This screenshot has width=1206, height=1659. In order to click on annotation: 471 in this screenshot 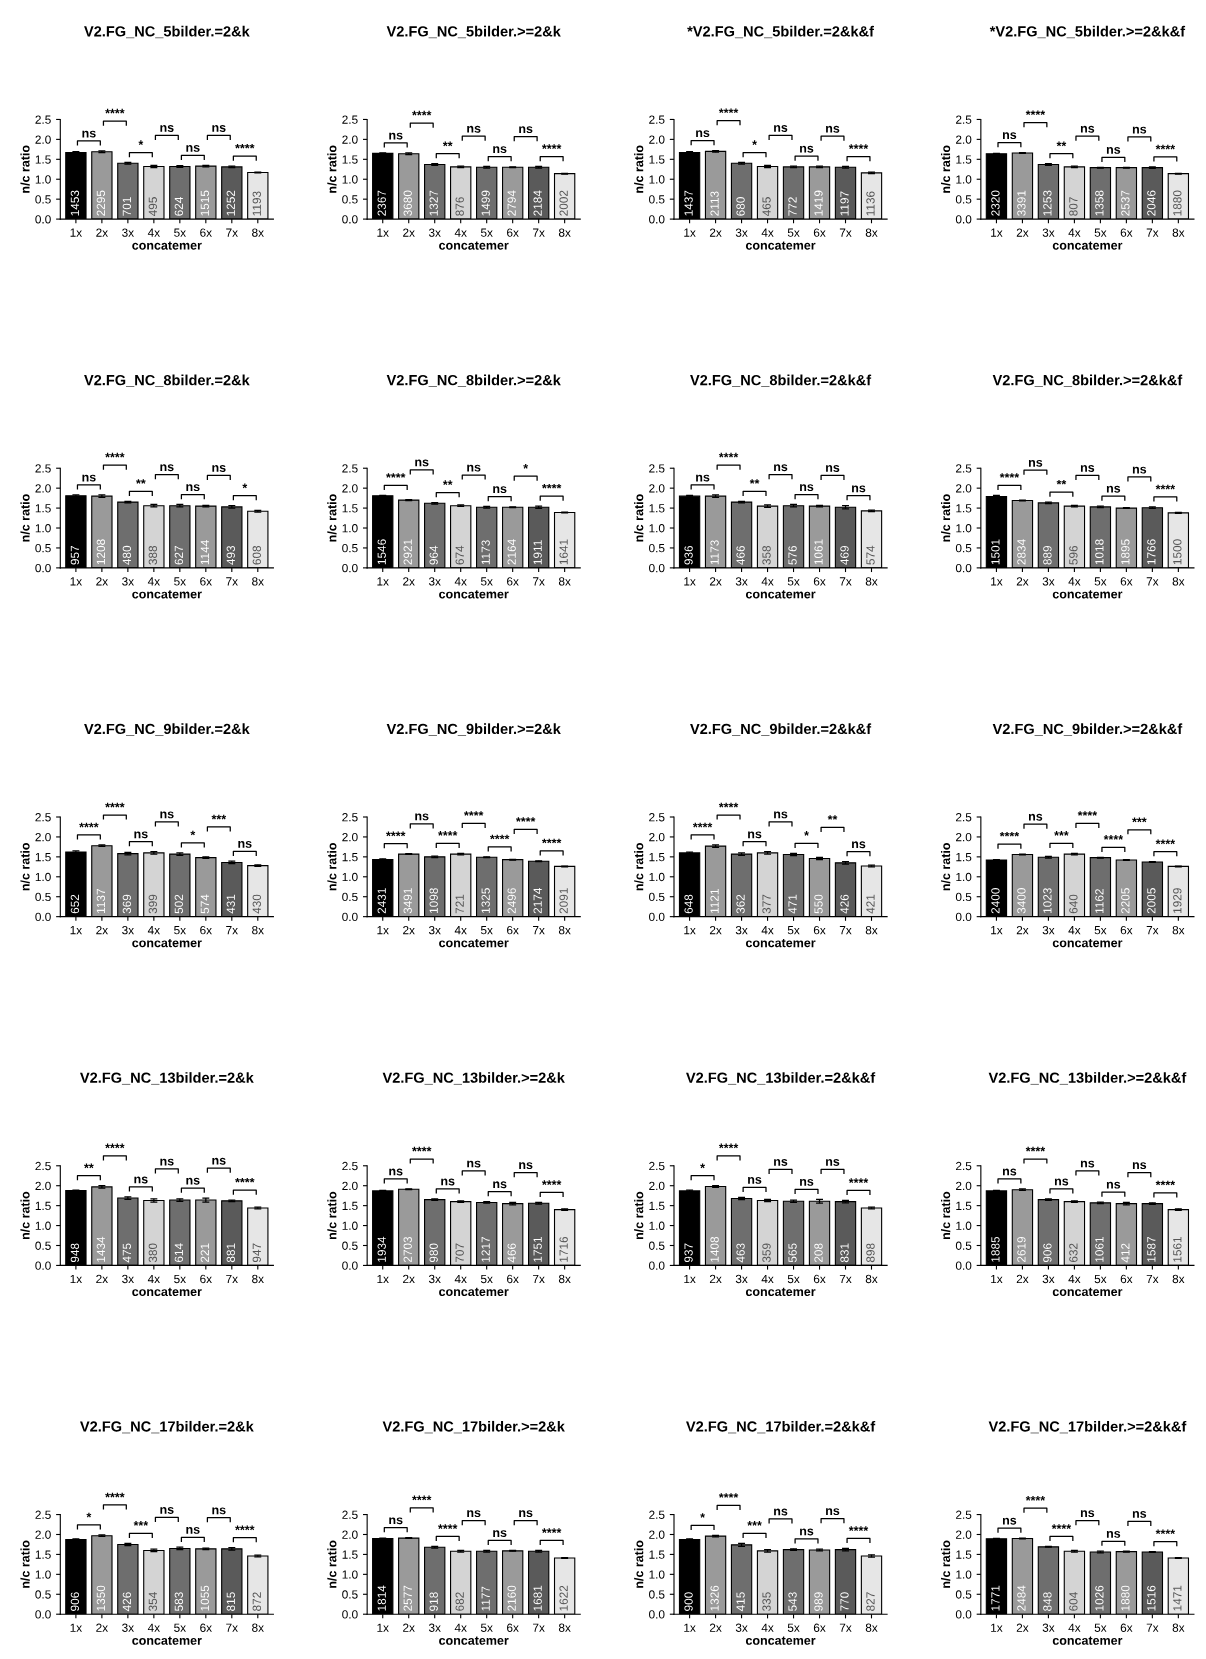, I will do `click(792, 904)`.